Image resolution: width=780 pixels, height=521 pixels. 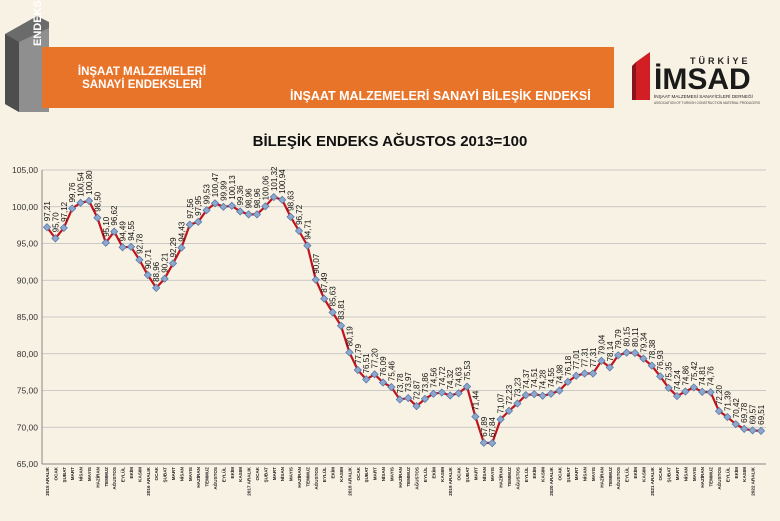 What do you see at coordinates (131, 230) in the screenshot?
I see `data-label: 94,55` at bounding box center [131, 230].